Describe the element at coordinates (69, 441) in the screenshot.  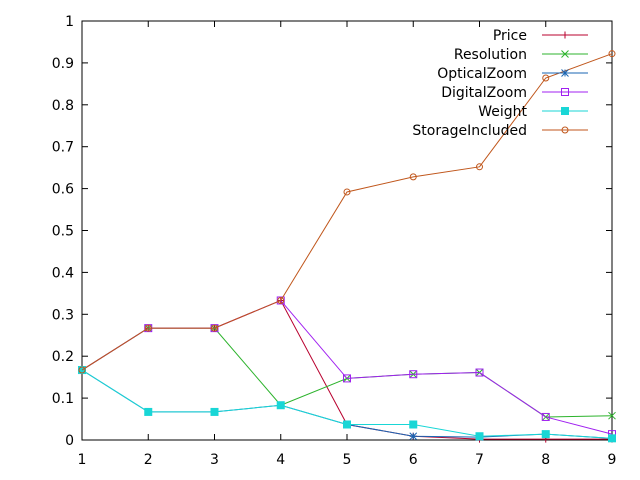
I see `y-tick-label: 0` at that location.